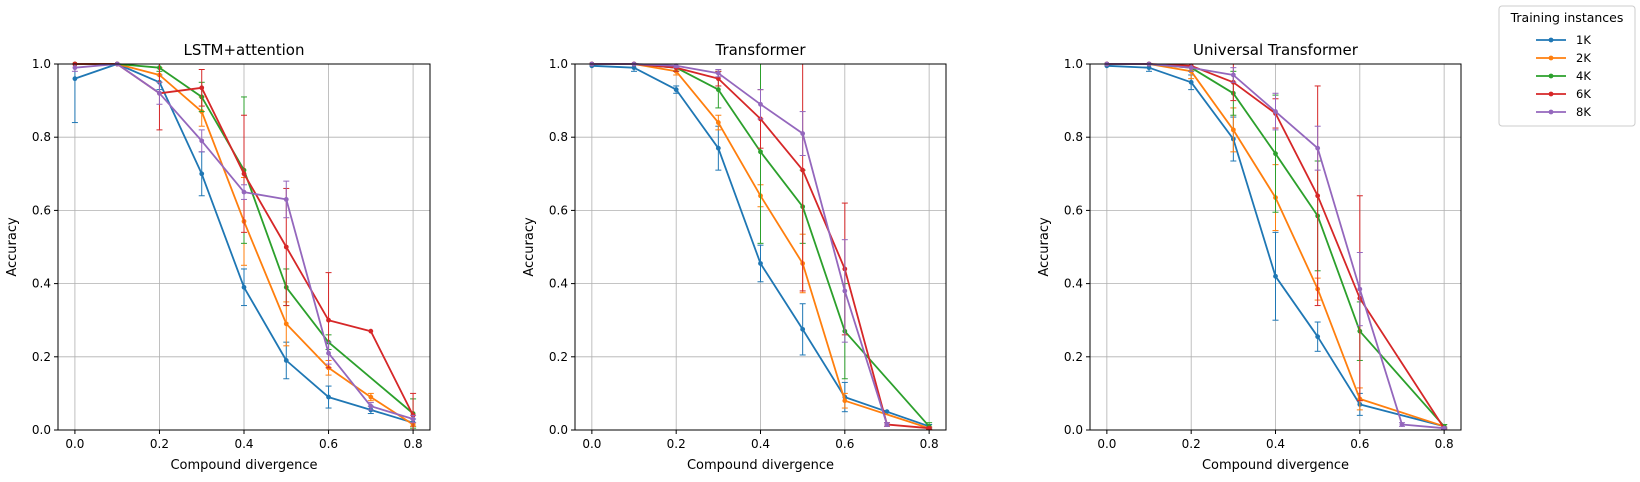 The width and height of the screenshot is (1640, 482). I want to click on legend-label-2K: 2K, so click(1583, 58).